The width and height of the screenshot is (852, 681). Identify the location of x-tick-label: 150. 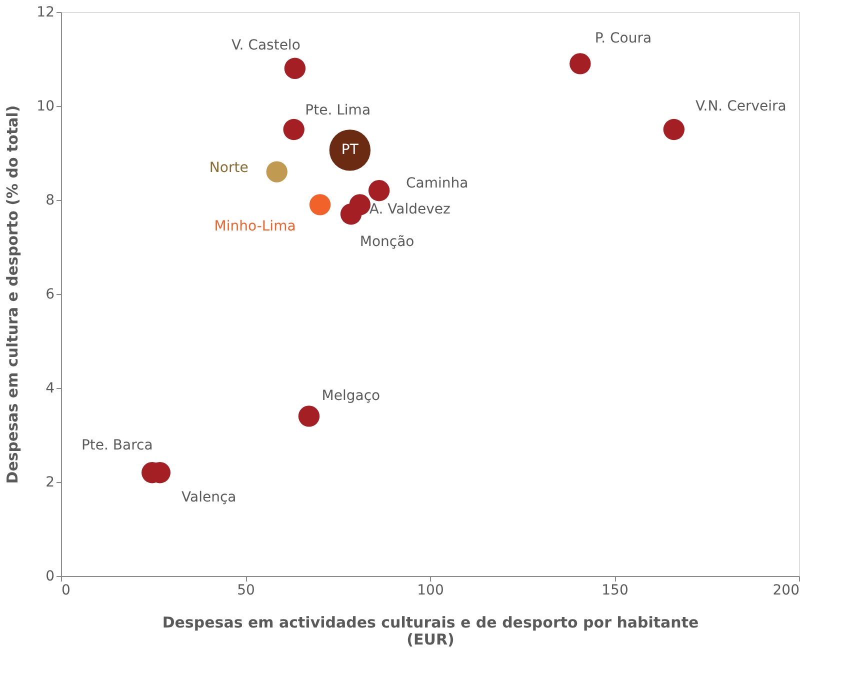
(615, 590).